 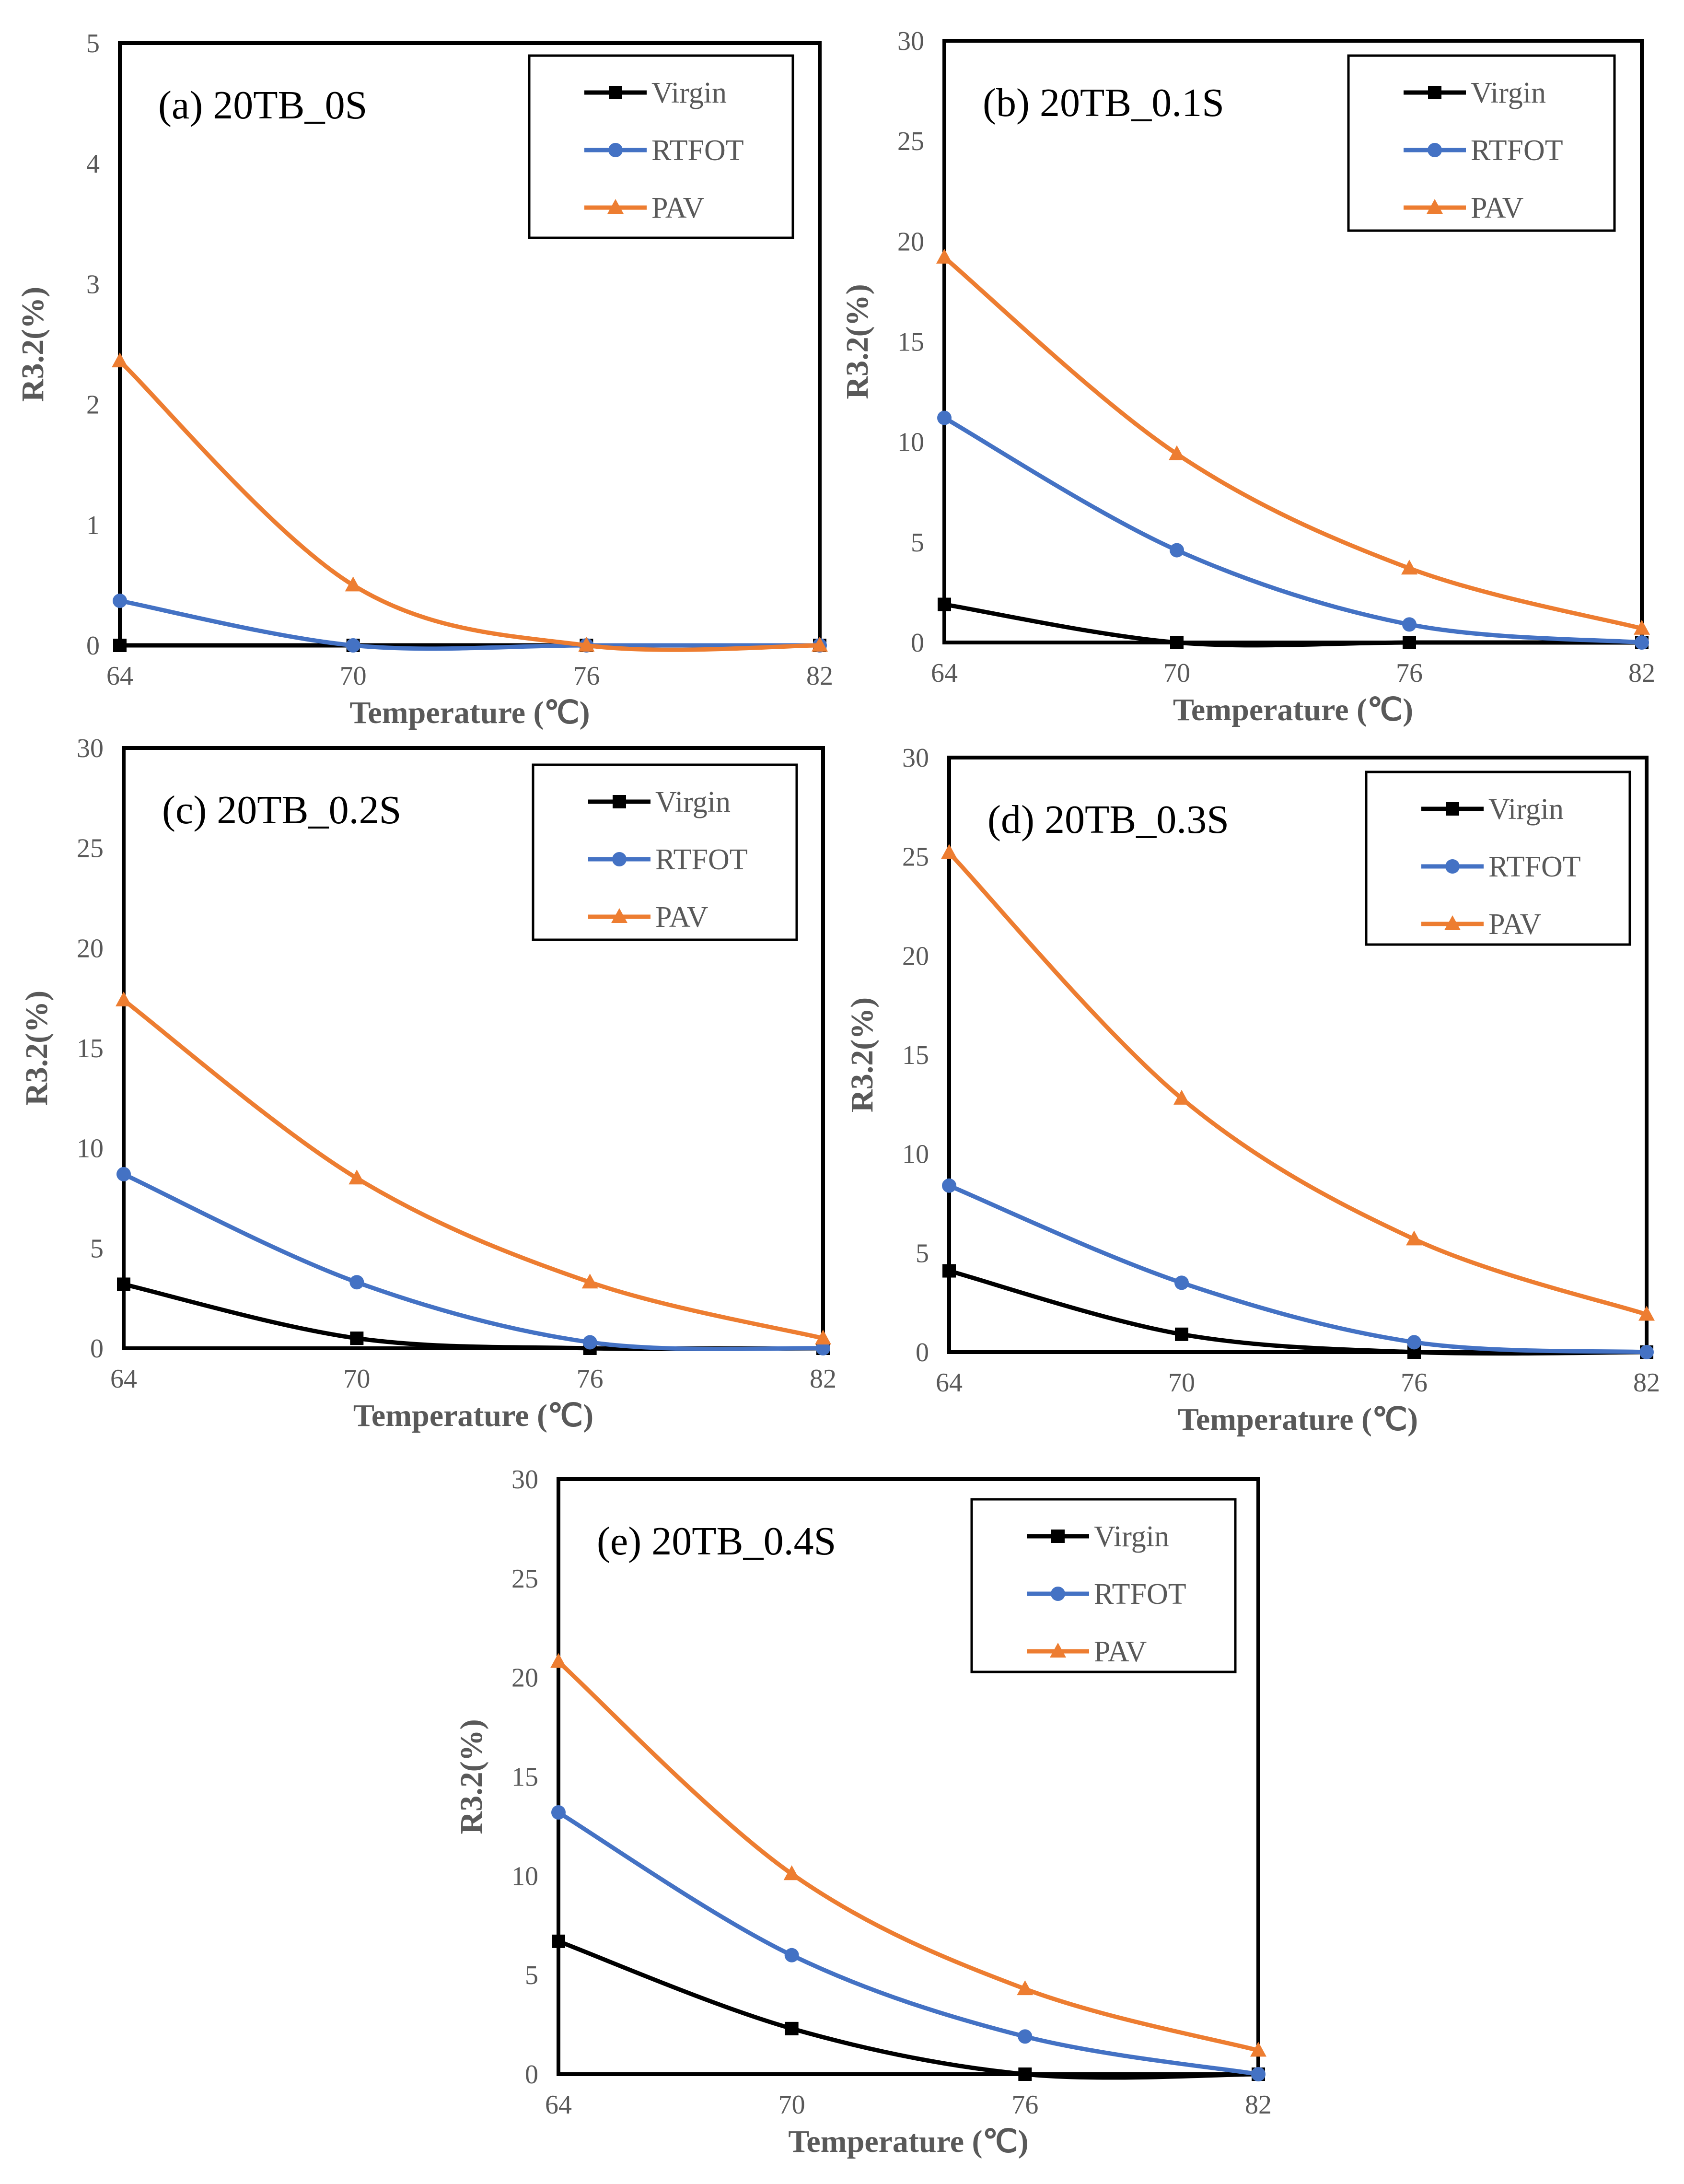 What do you see at coordinates (93, 164) in the screenshot?
I see `y-tick-label: 4` at bounding box center [93, 164].